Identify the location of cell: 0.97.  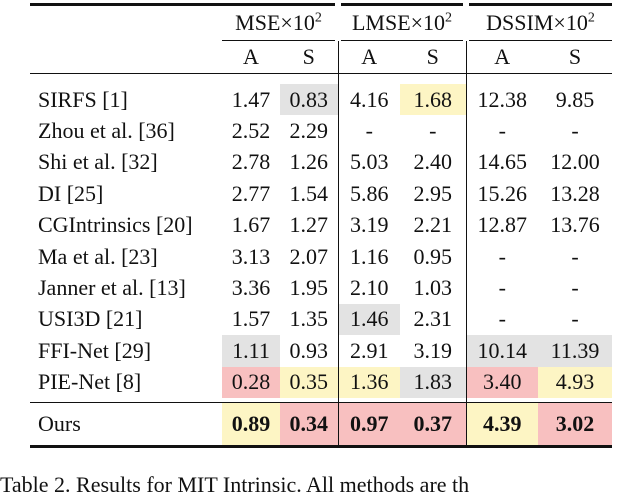
(369, 424).